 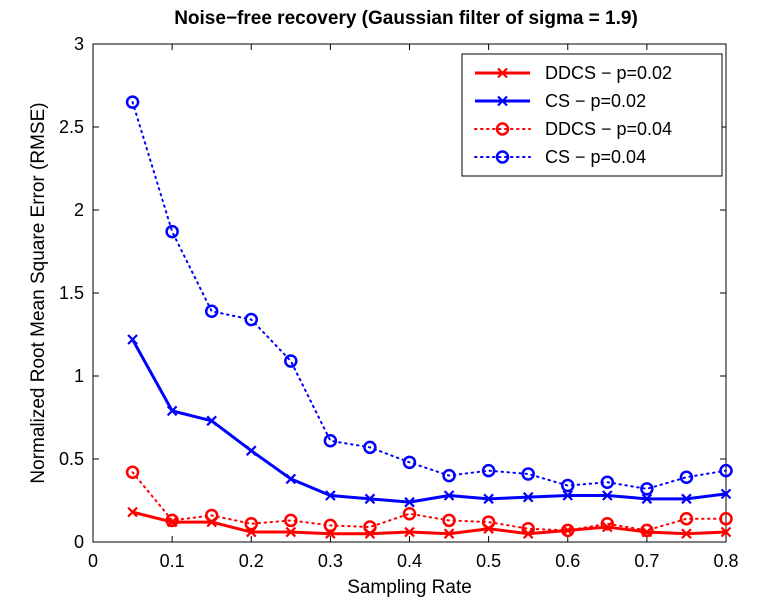 What do you see at coordinates (608, 73) in the screenshot?
I see `legend-label: DDCS − p=0.02` at bounding box center [608, 73].